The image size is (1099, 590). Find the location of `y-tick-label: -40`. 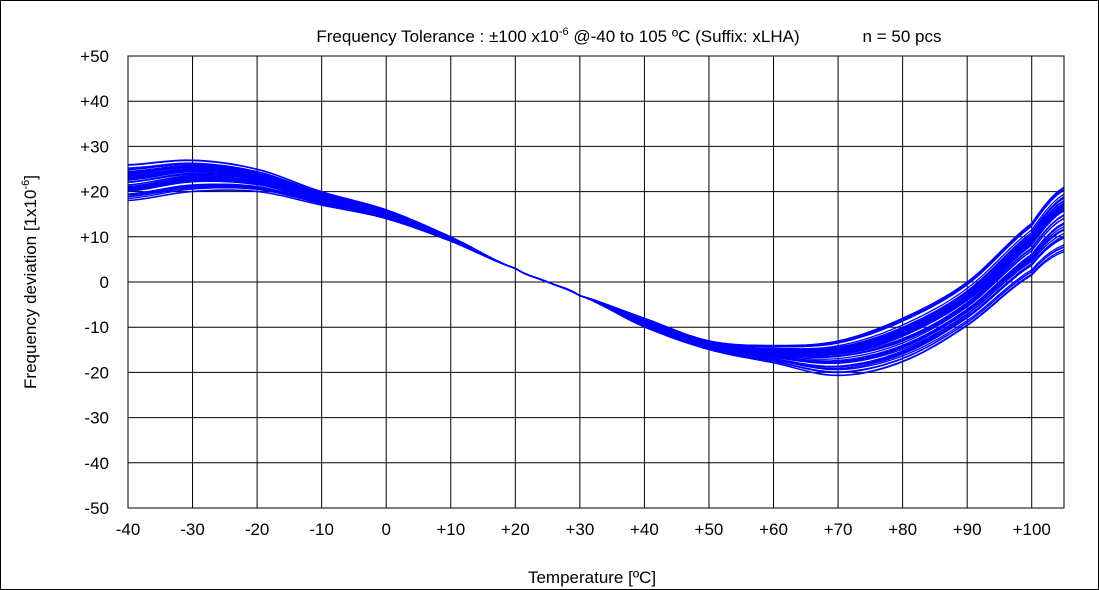

y-tick-label: -40 is located at coordinates (96, 463).